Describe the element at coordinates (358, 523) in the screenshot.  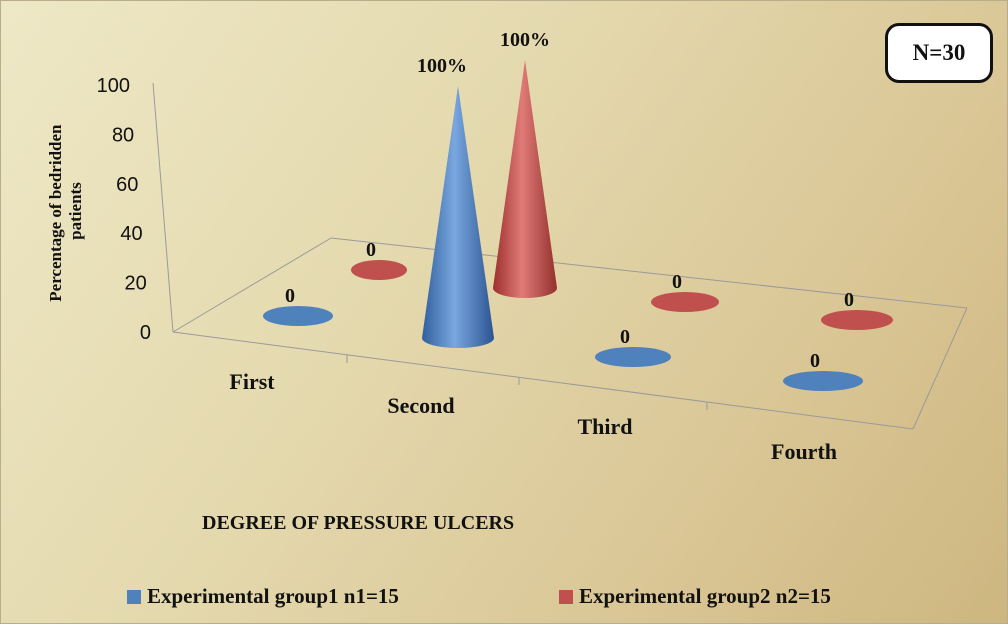
I see `x-axis-title: DEGREE OF PRESSURE ULCERS` at that location.